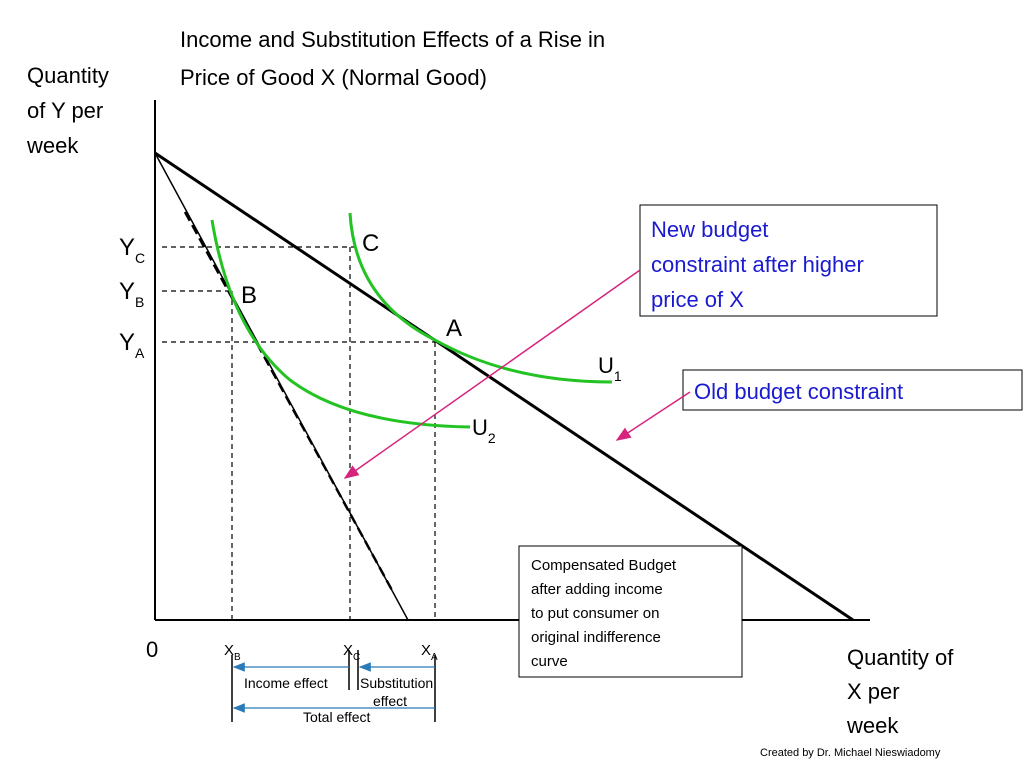  What do you see at coordinates (697, 299) in the screenshot?
I see `callout-text: price of X` at bounding box center [697, 299].